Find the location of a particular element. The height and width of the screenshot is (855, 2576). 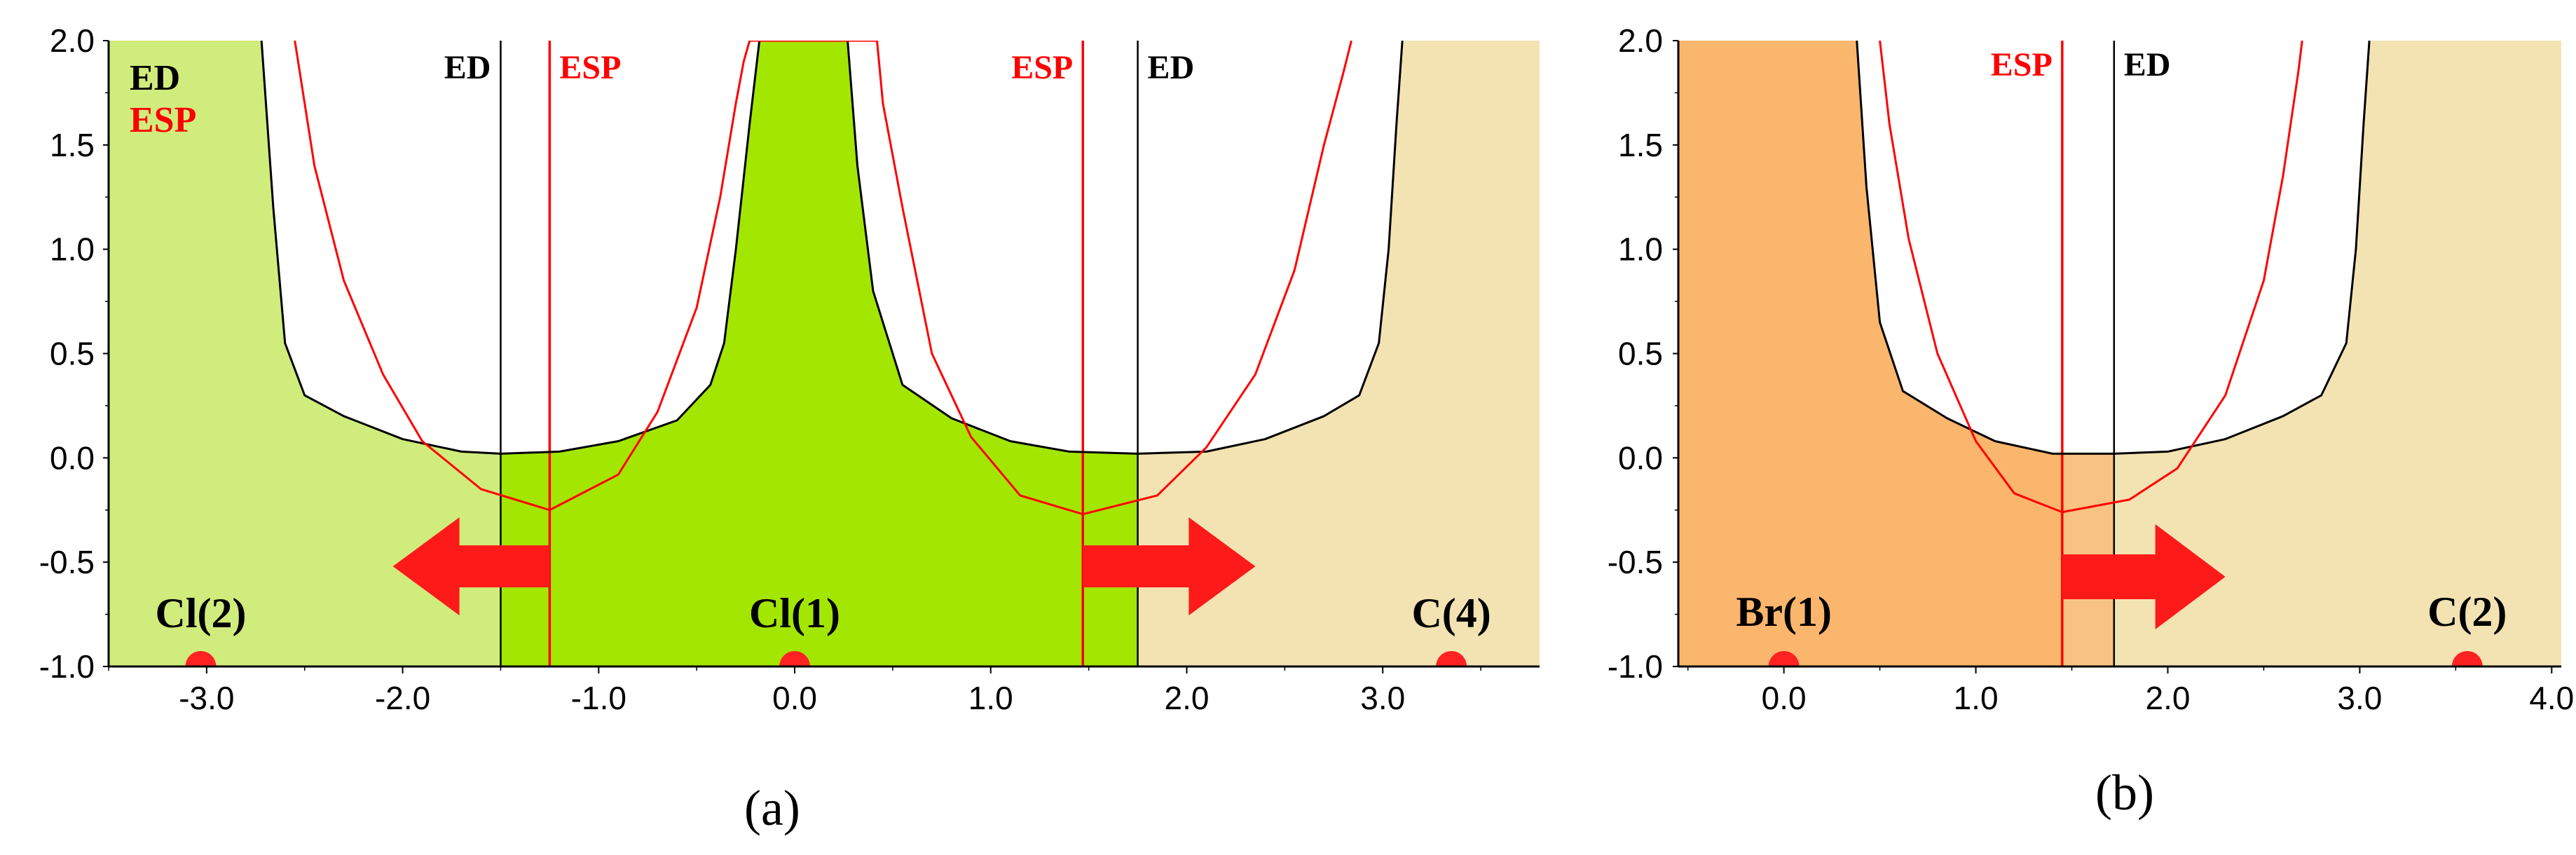

atom-label: Cl(1) is located at coordinates (795, 613).